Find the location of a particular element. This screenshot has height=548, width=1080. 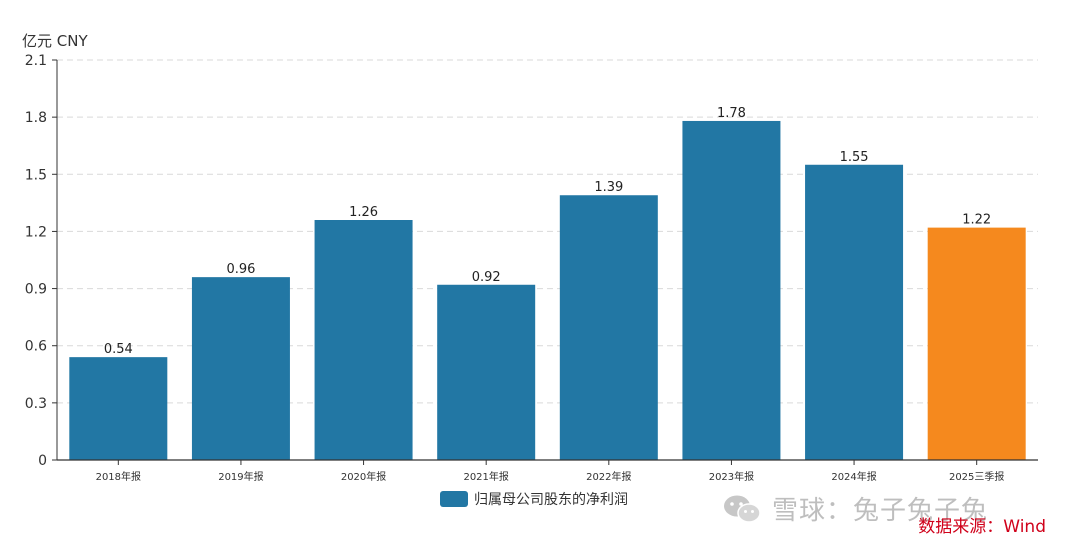

y-tick-label: 1.8 is located at coordinates (36, 118).